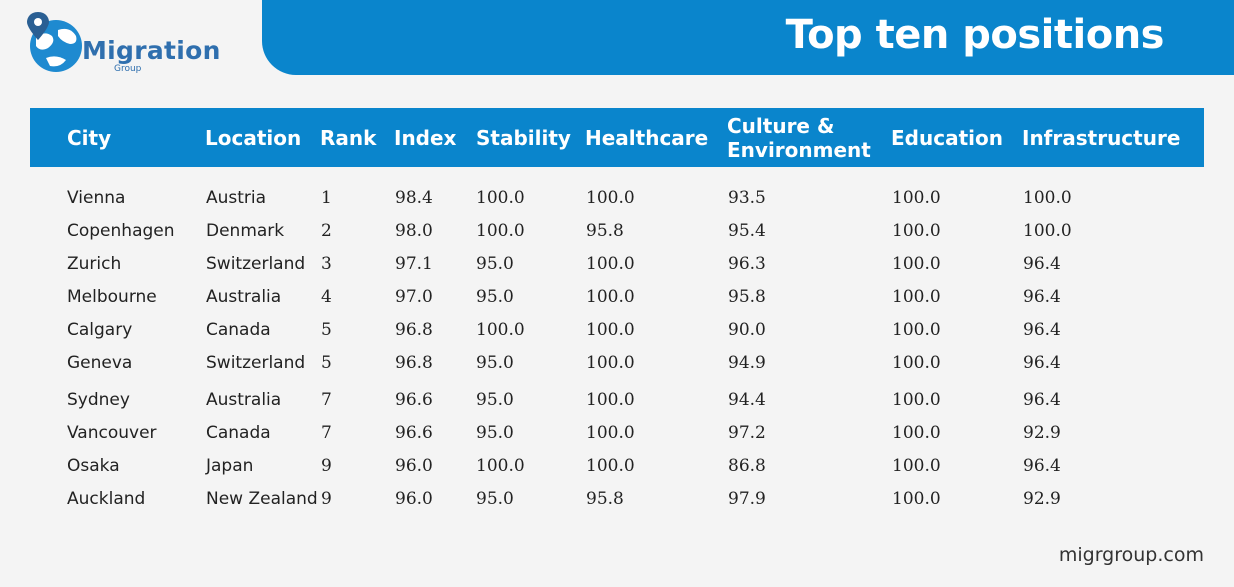 This screenshot has height=587, width=1234. Describe the element at coordinates (89, 138) in the screenshot. I see `column-header-city: City` at that location.